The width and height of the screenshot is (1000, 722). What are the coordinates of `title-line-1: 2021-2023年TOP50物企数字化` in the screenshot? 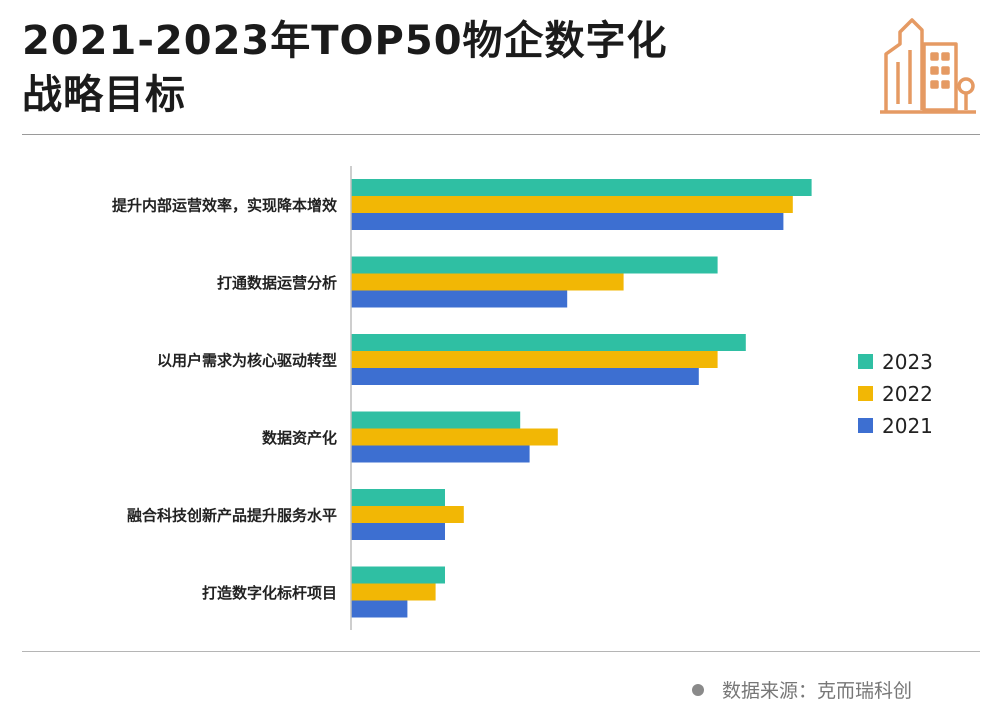 It's located at (345, 41).